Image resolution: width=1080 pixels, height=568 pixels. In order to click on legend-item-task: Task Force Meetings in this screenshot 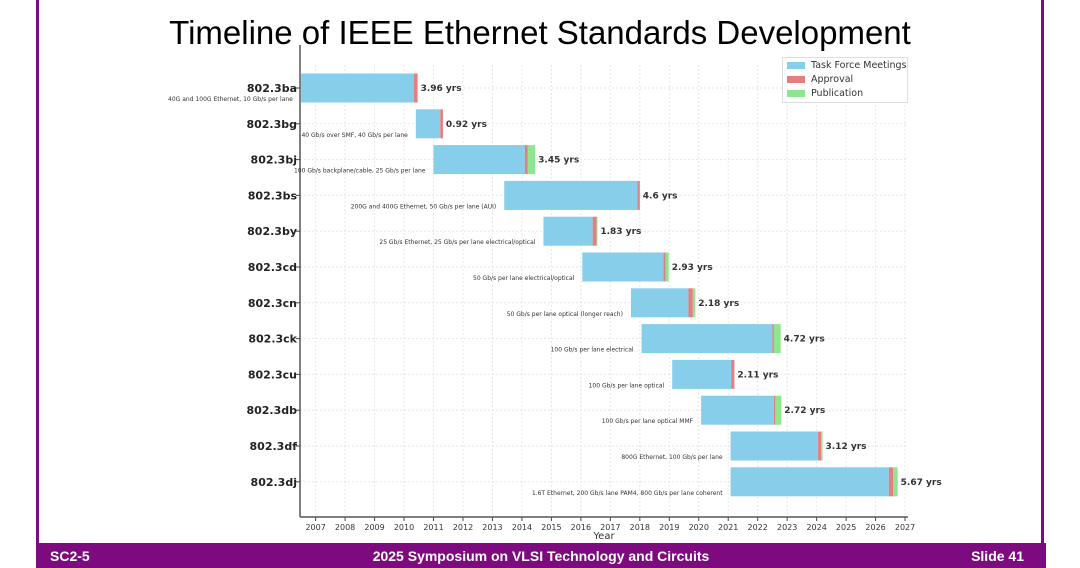, I will do `click(845, 65)`.